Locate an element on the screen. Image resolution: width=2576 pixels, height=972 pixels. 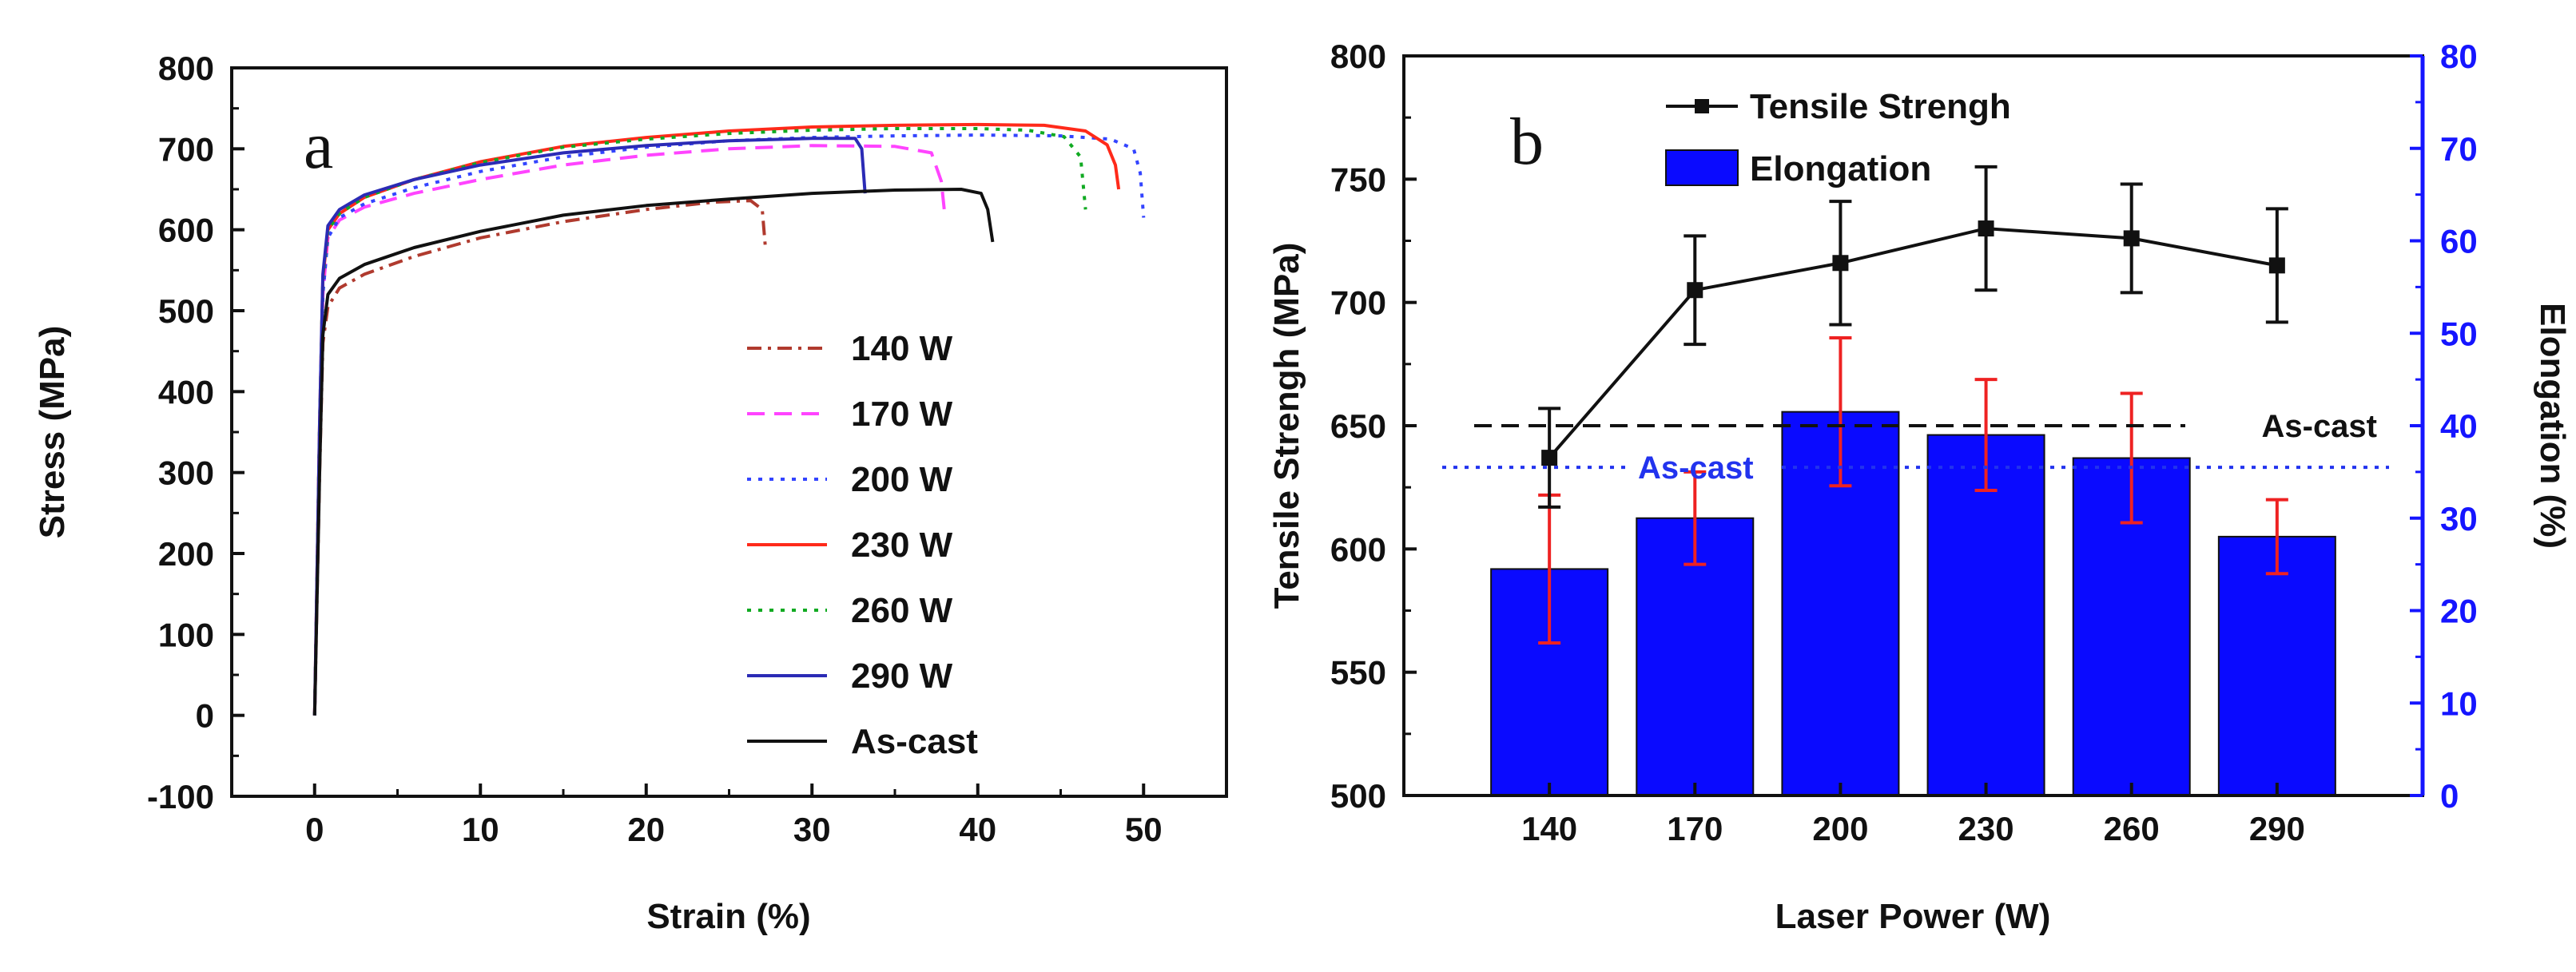
chart-a-x-tick-label: 0 is located at coordinates (314, 829).